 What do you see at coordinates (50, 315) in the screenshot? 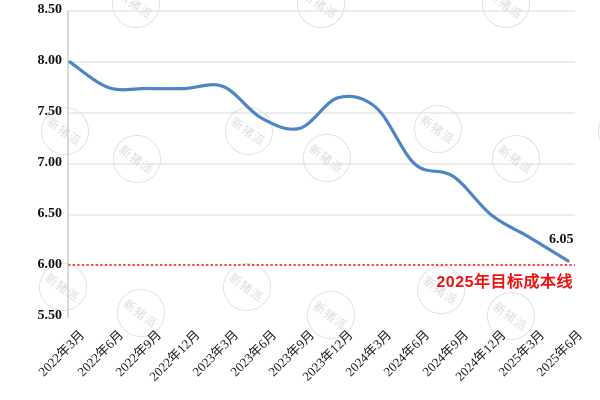
I see `y-tick-label: 5.50` at bounding box center [50, 315].